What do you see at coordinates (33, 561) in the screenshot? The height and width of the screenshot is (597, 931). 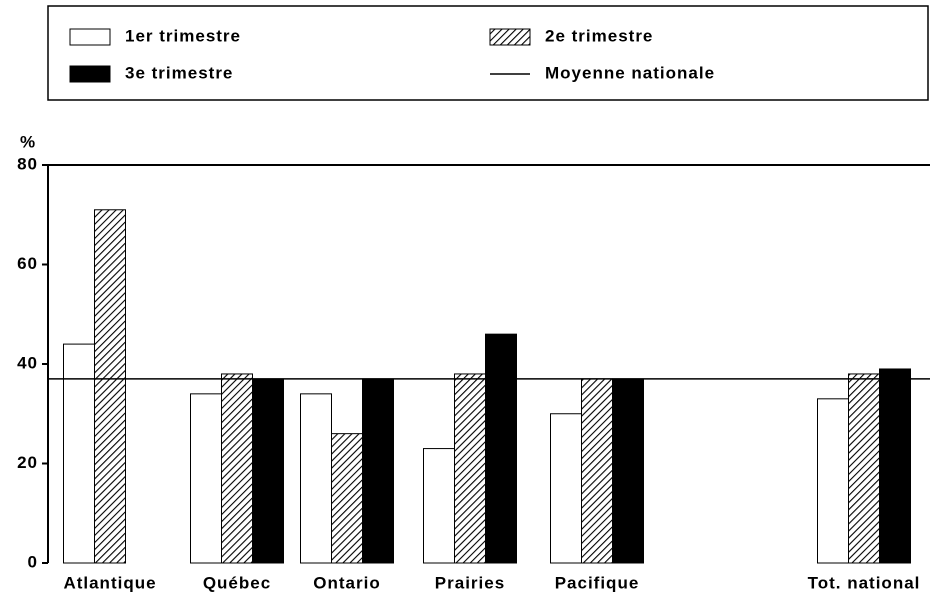 I see `y-tick-label: 0` at bounding box center [33, 561].